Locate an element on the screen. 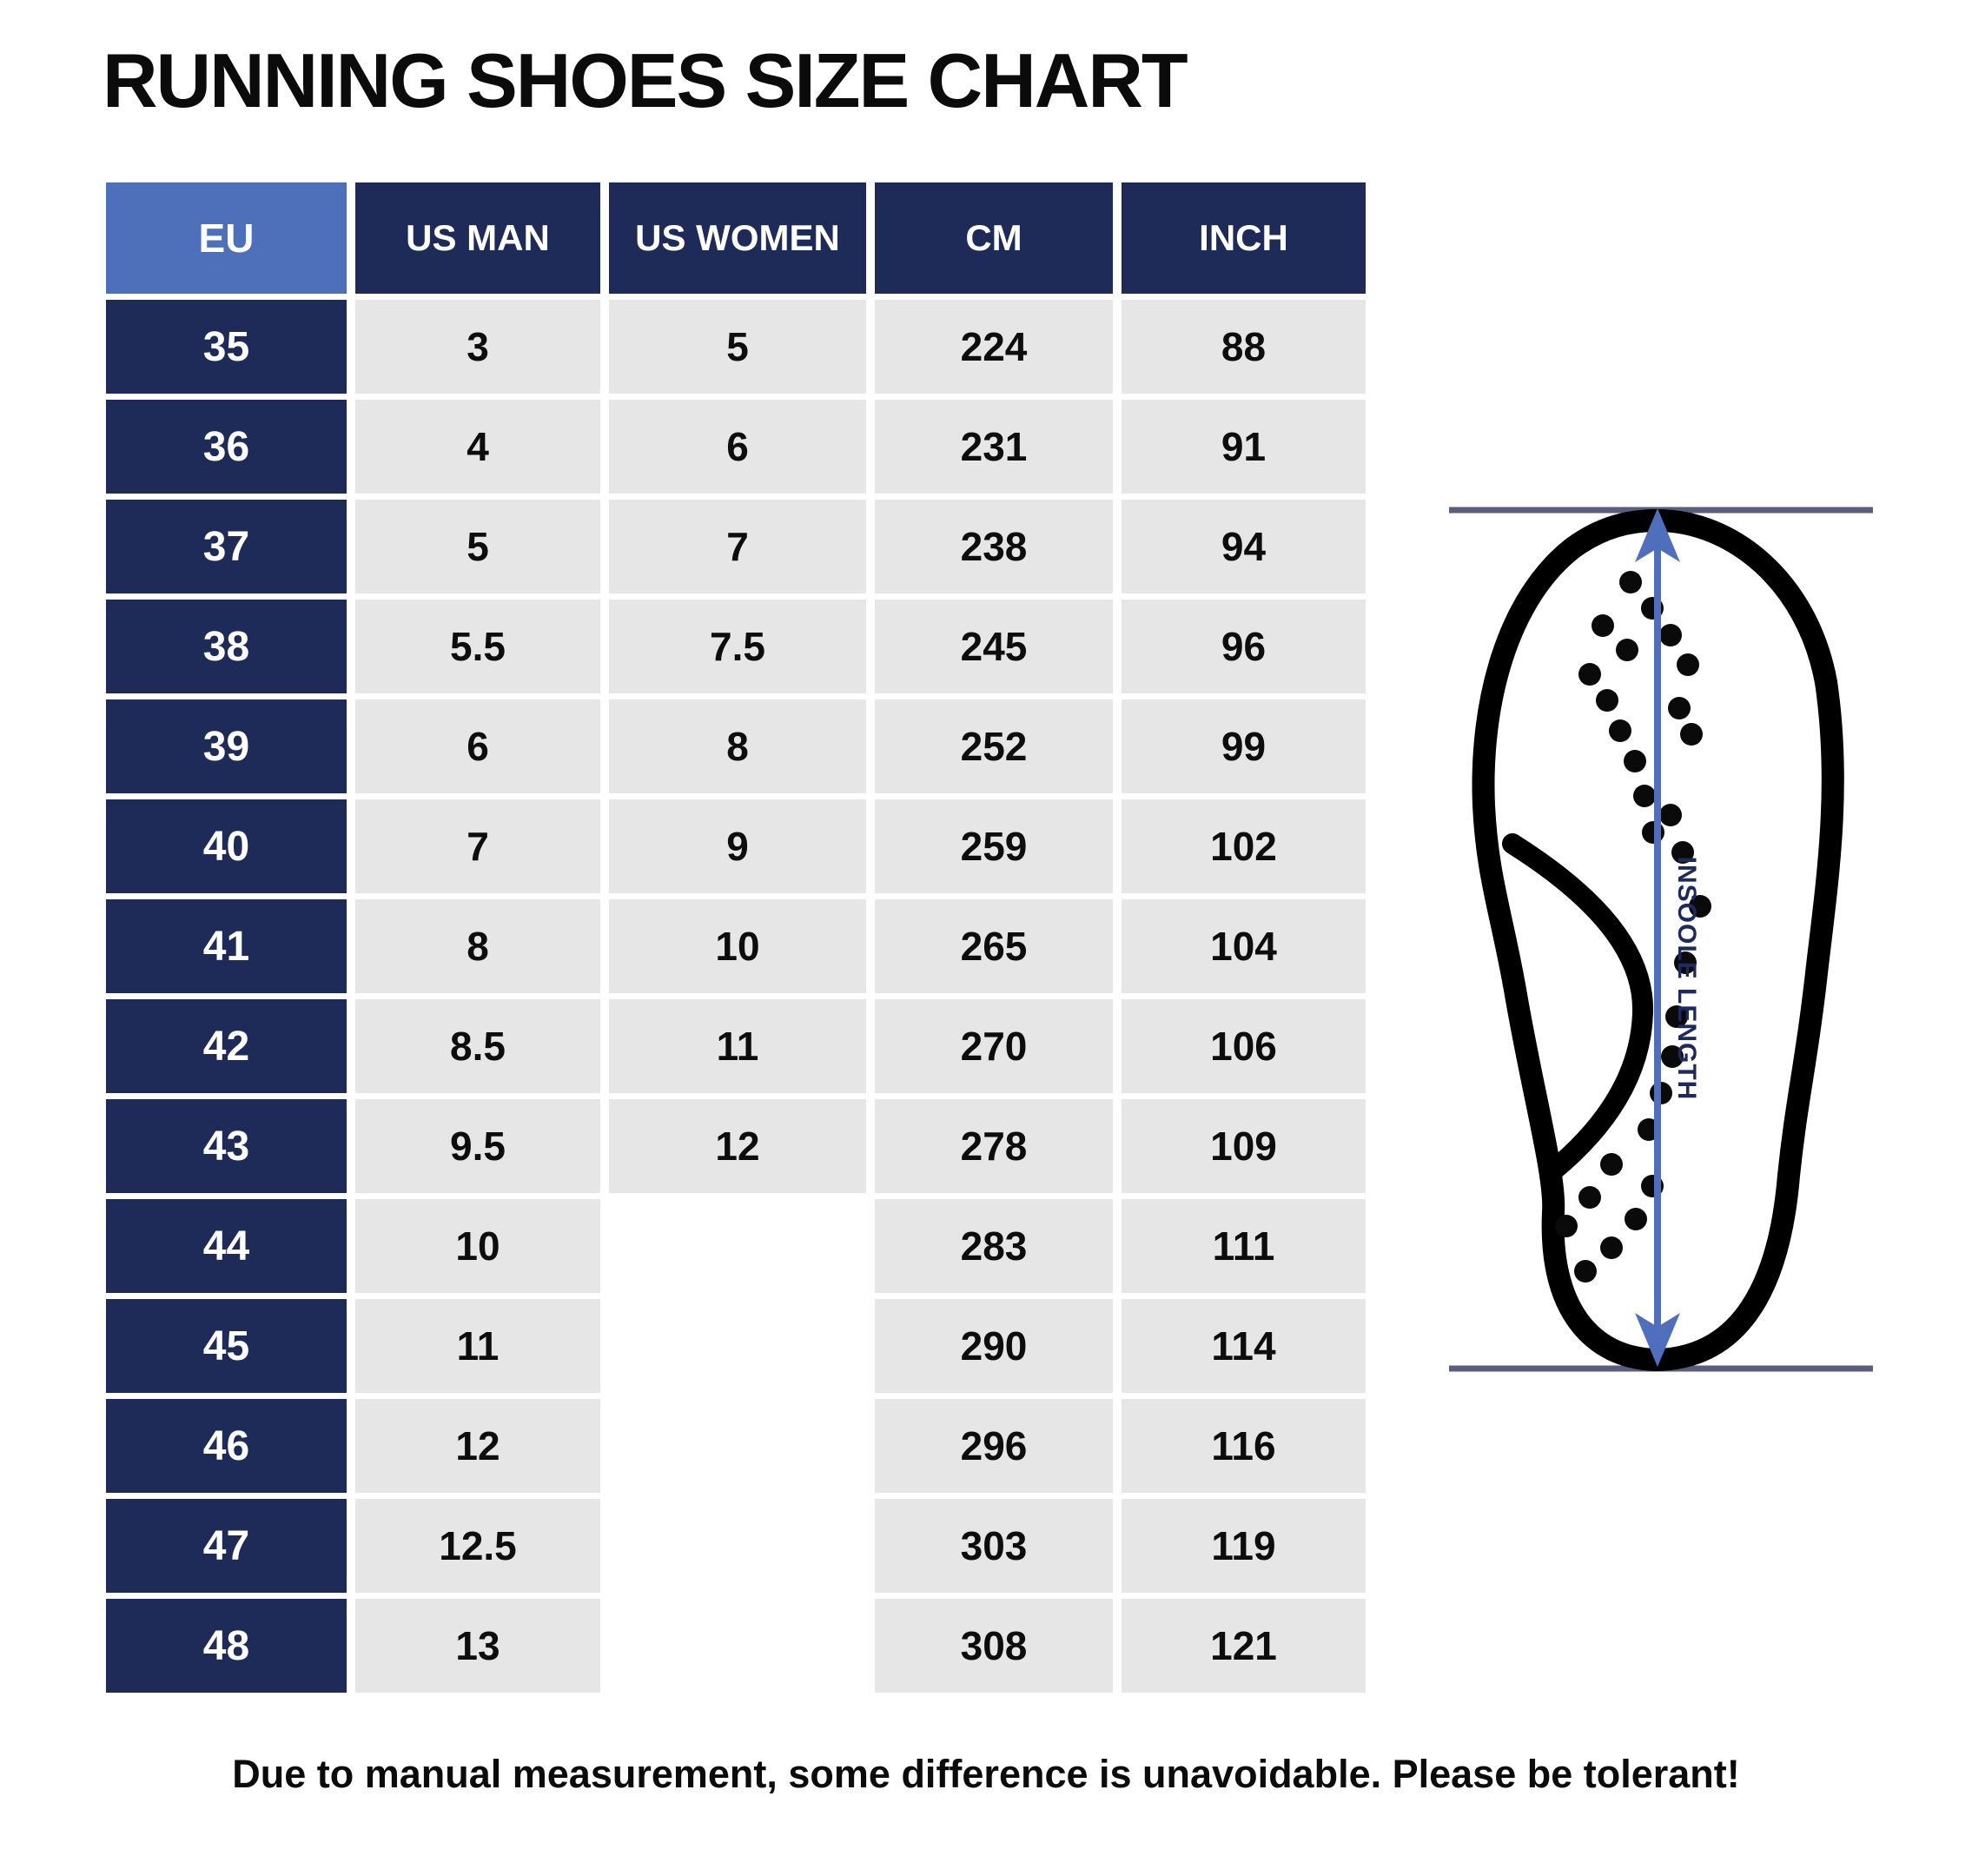 The height and width of the screenshot is (1876, 1972). table-cell: 12.5 is located at coordinates (477, 1546).